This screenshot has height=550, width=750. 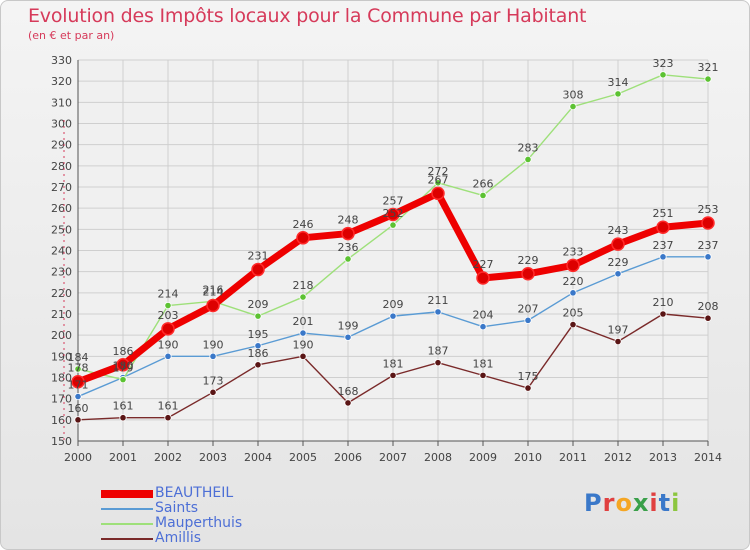 I want to click on data-label: 266, so click(x=483, y=183).